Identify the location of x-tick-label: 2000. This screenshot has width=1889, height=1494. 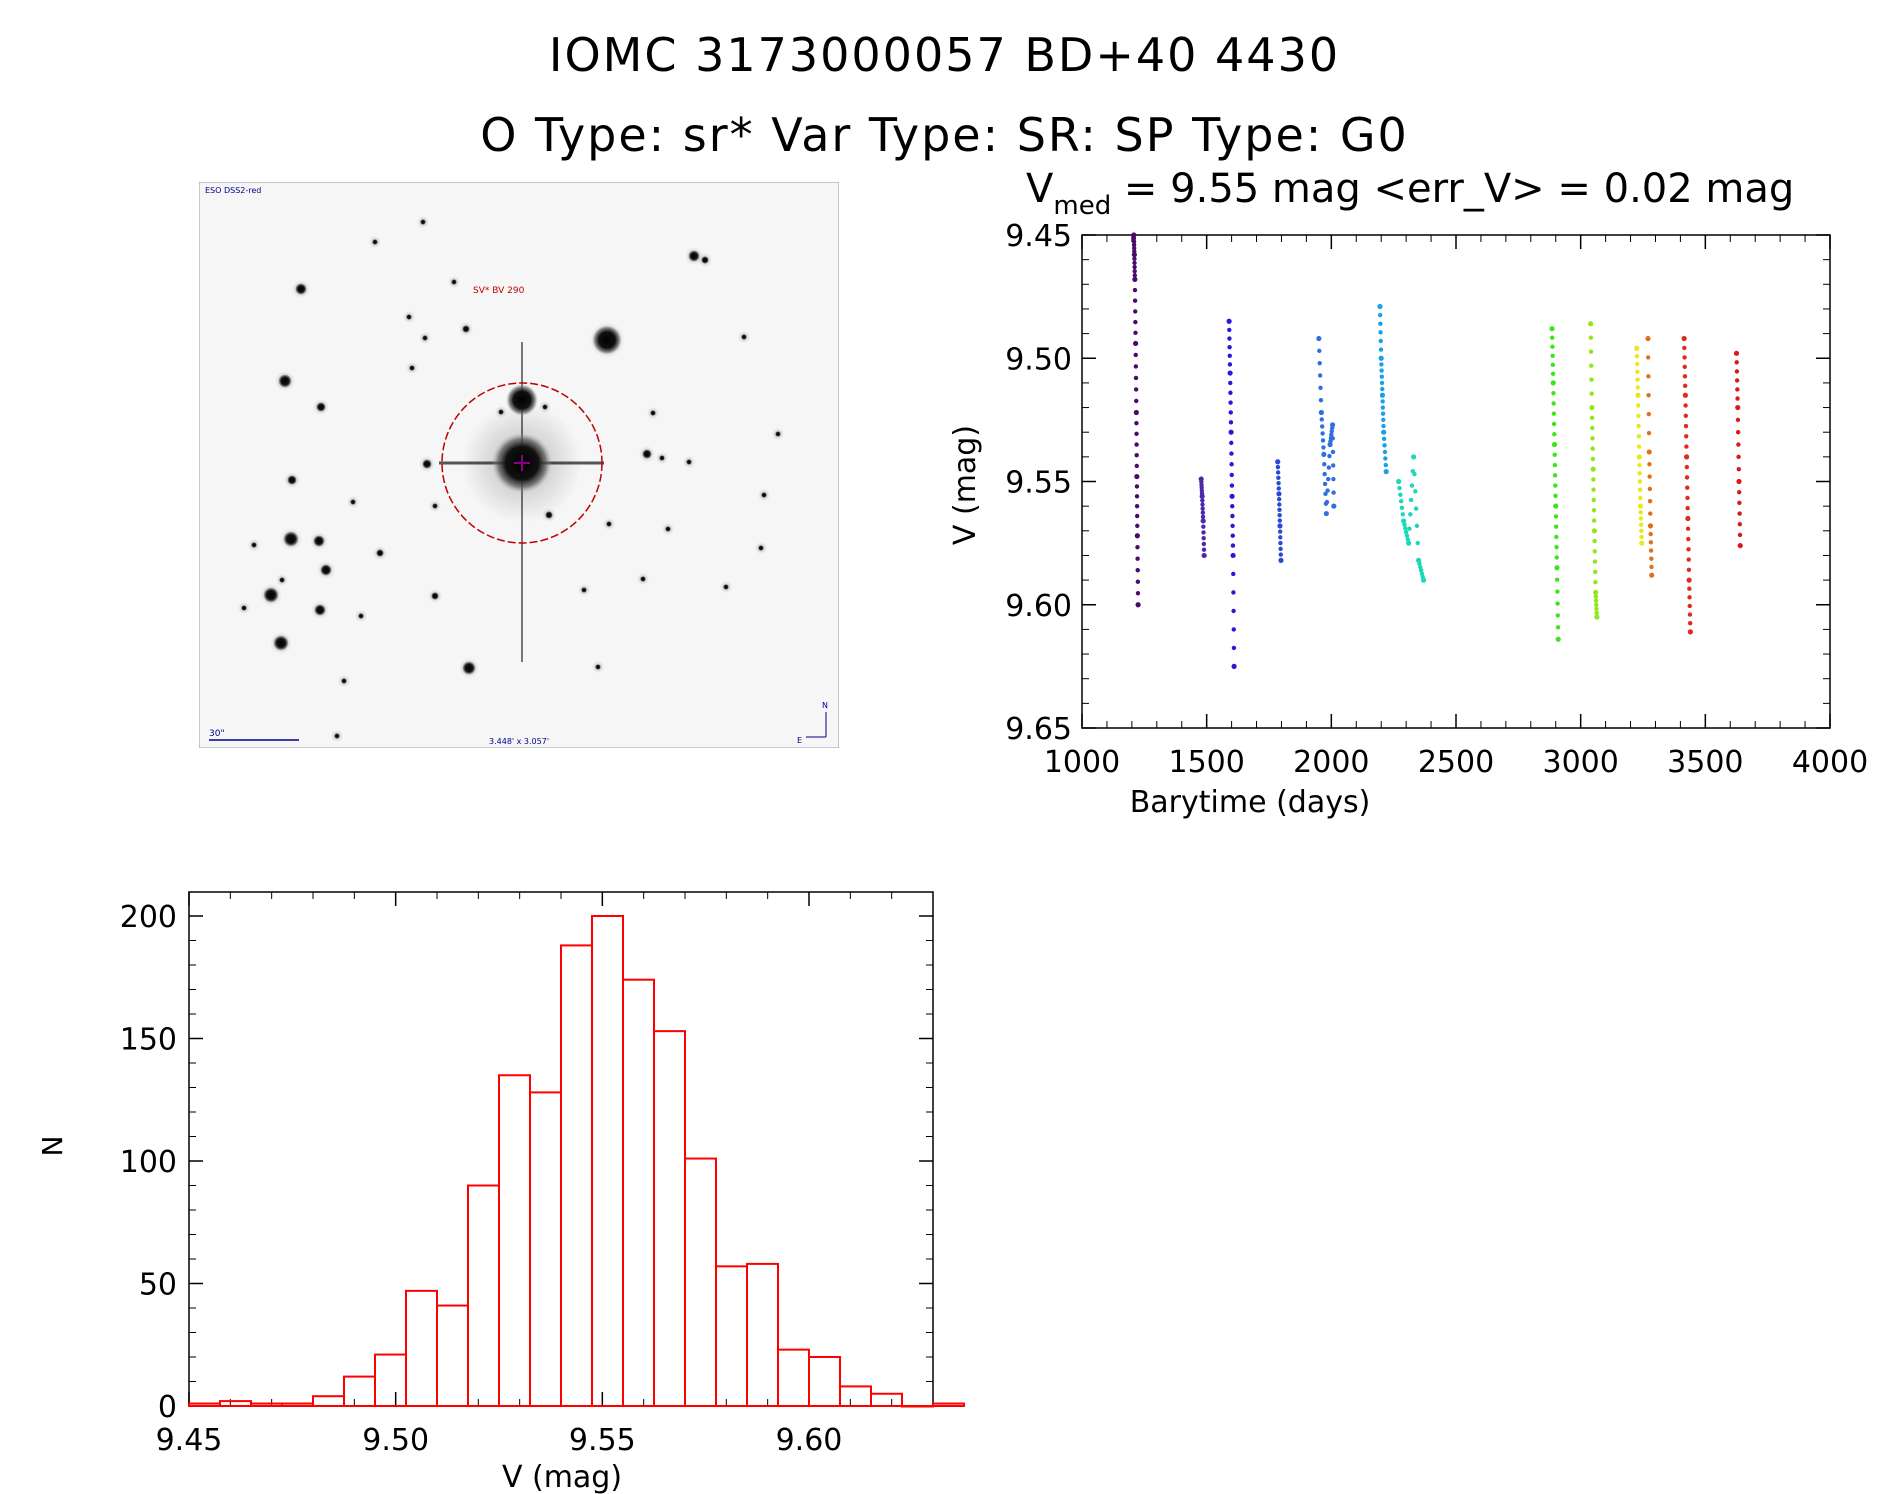
(1331, 762).